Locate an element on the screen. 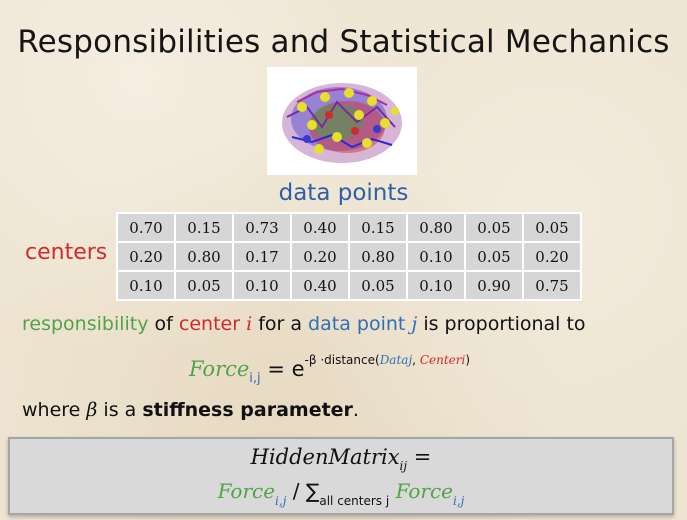 This screenshot has height=520, width=687. statement-i: i is located at coordinates (249, 324).